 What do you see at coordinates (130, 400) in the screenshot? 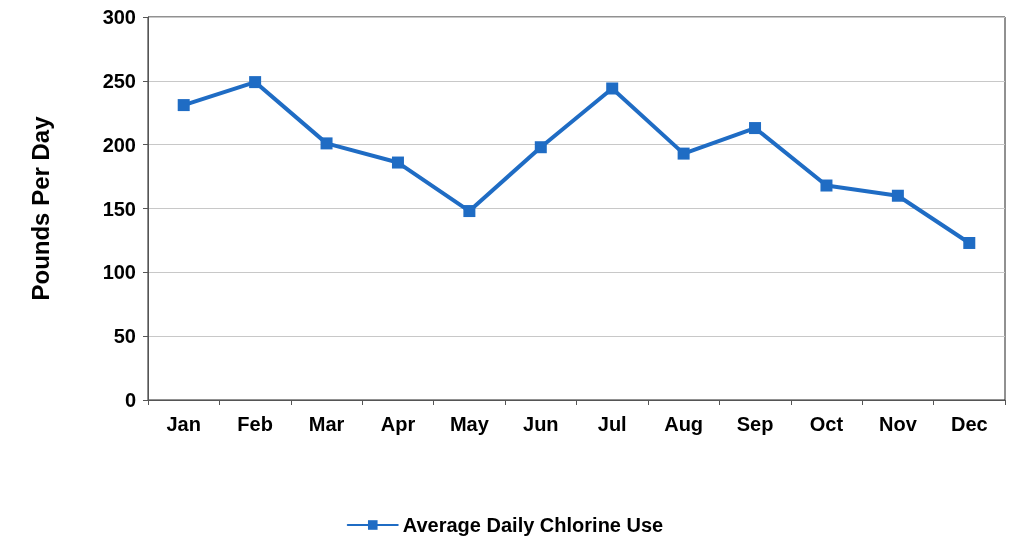
I see `y-tick-label: 0` at bounding box center [130, 400].